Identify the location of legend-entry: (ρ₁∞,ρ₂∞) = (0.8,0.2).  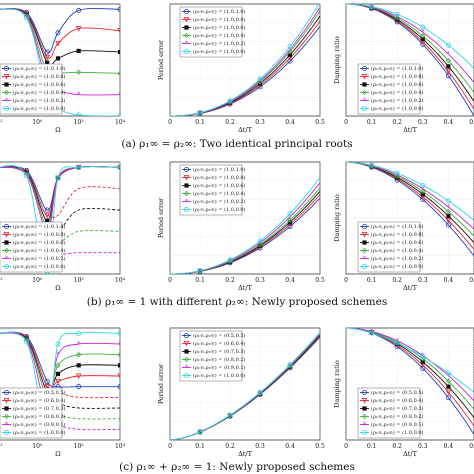
(39, 416).